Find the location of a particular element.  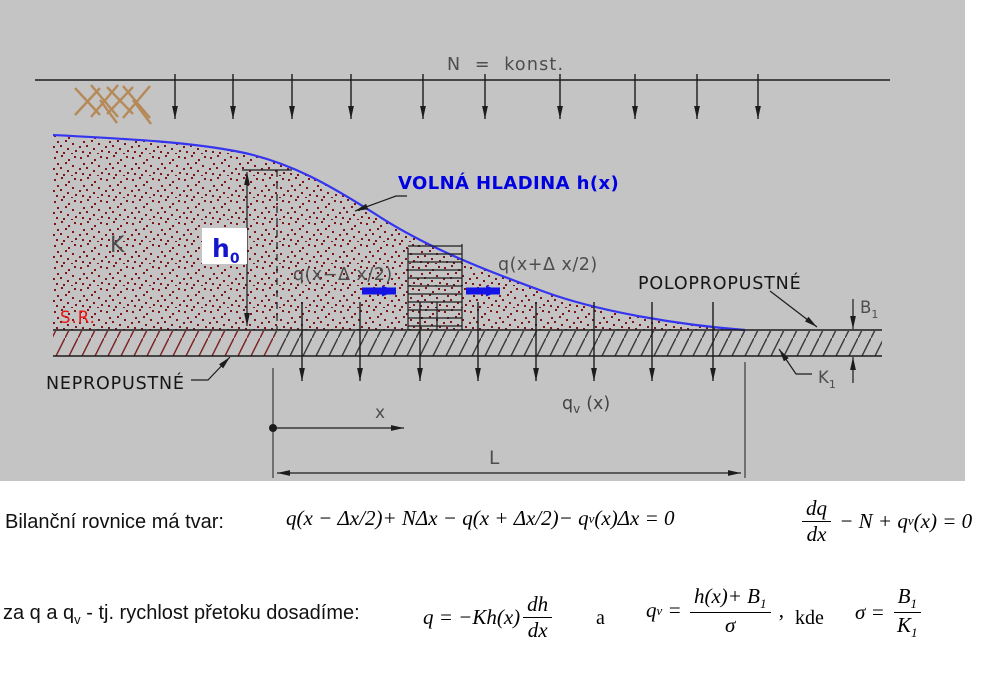

leakage-eq-sub: v is located at coordinates (659, 610).